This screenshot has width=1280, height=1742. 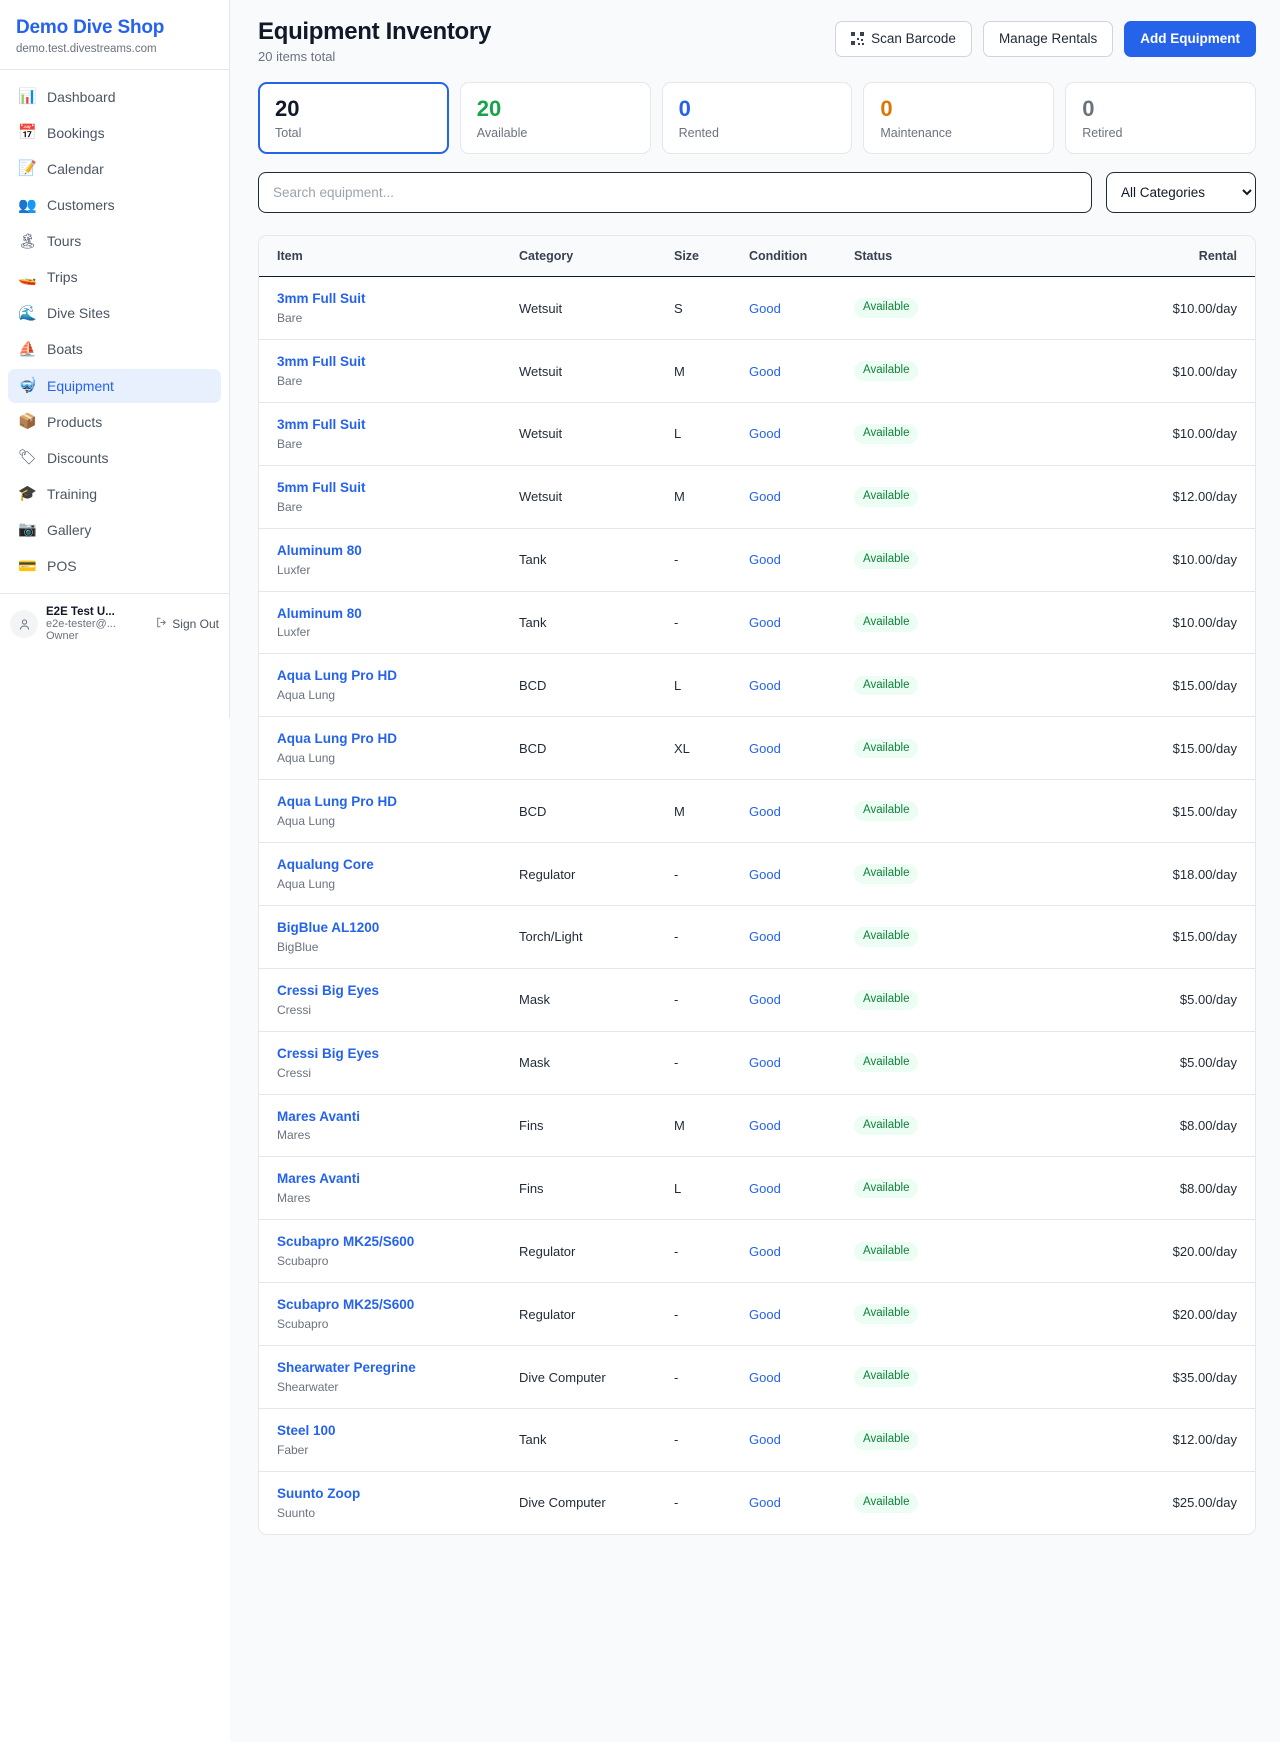 What do you see at coordinates (586, 257) in the screenshot?
I see `column-header-category: Category` at bounding box center [586, 257].